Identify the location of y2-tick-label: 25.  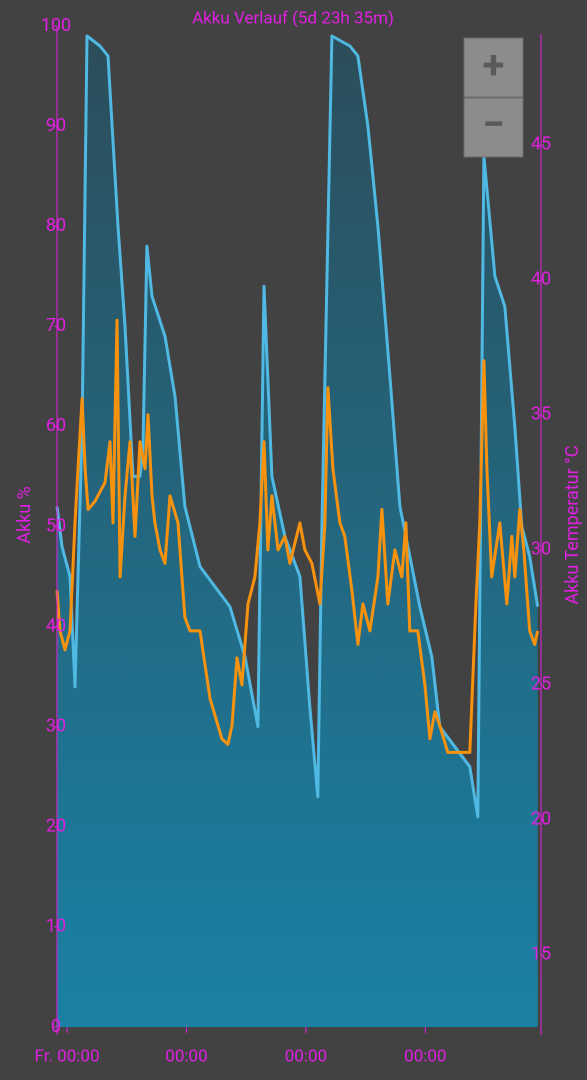
(541, 684).